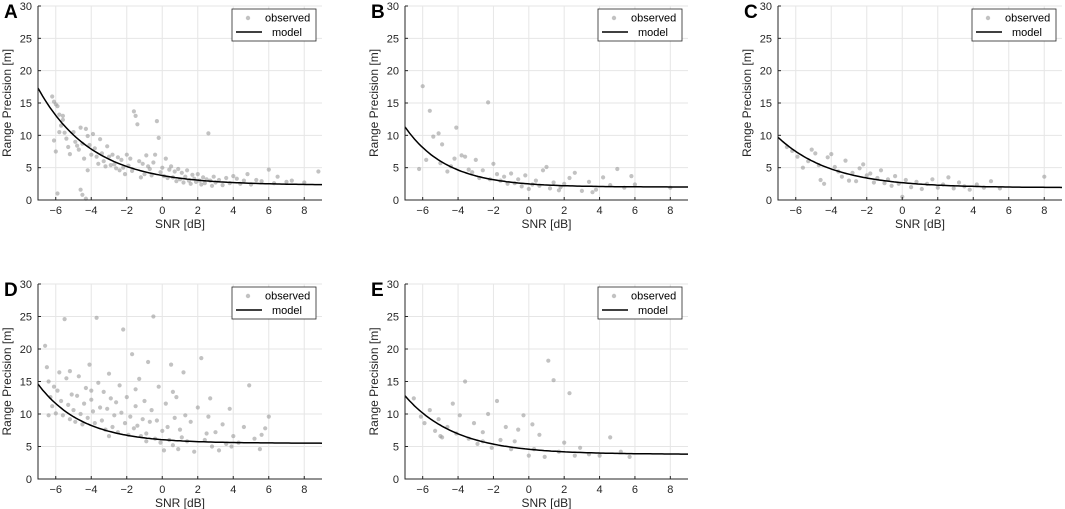 Image resolution: width=1065 pixels, height=509 pixels. Describe the element at coordinates (393, 72) in the screenshot. I see `y-tick-label: 20` at that location.